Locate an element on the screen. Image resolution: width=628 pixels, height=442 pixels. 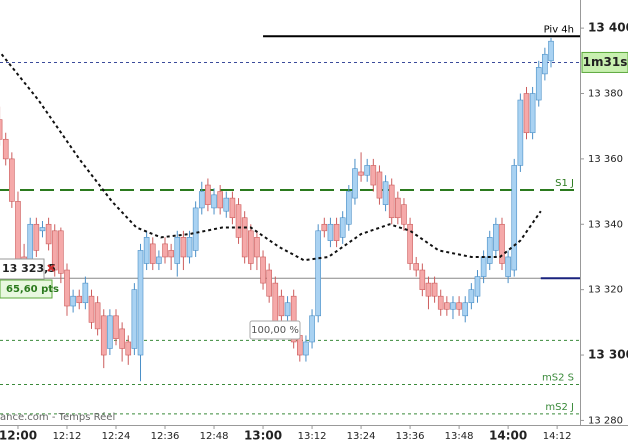
x-tick-label: 13:36 is located at coordinates (410, 436).